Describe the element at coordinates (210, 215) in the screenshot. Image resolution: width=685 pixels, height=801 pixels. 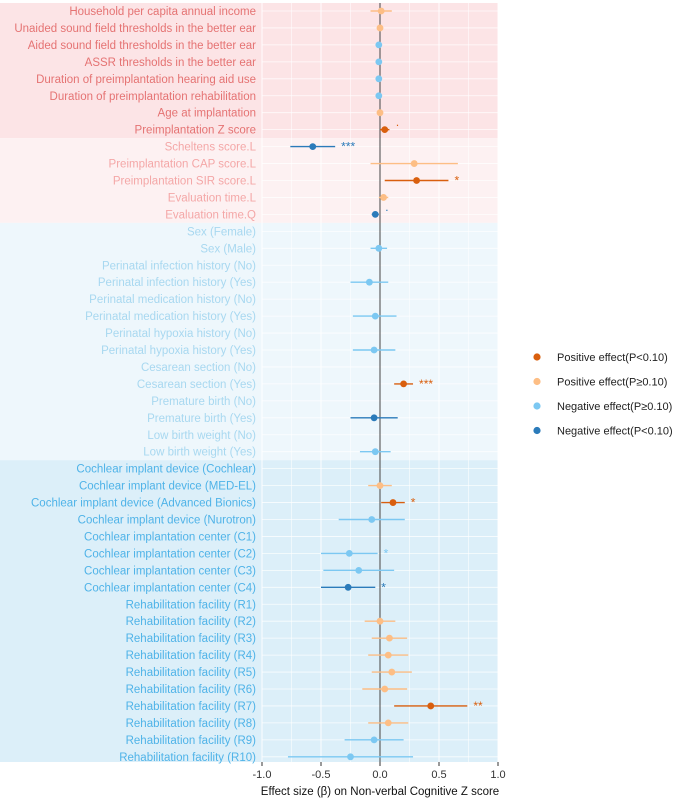
I see `row-label: Evaluation time.Q` at that location.